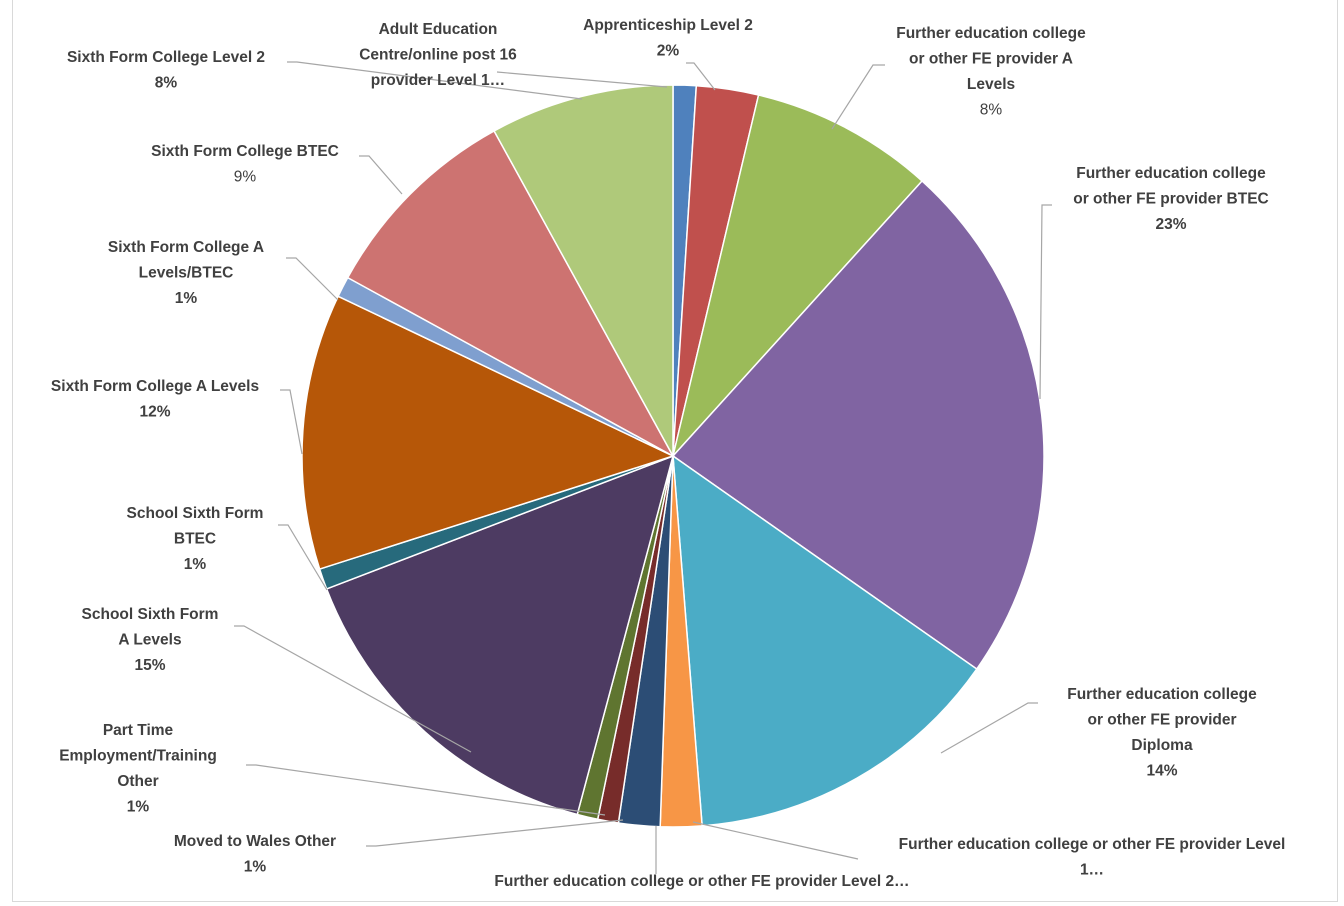  What do you see at coordinates (438, 29) in the screenshot?
I see `data-label-1-line-1: Adult Education` at bounding box center [438, 29].